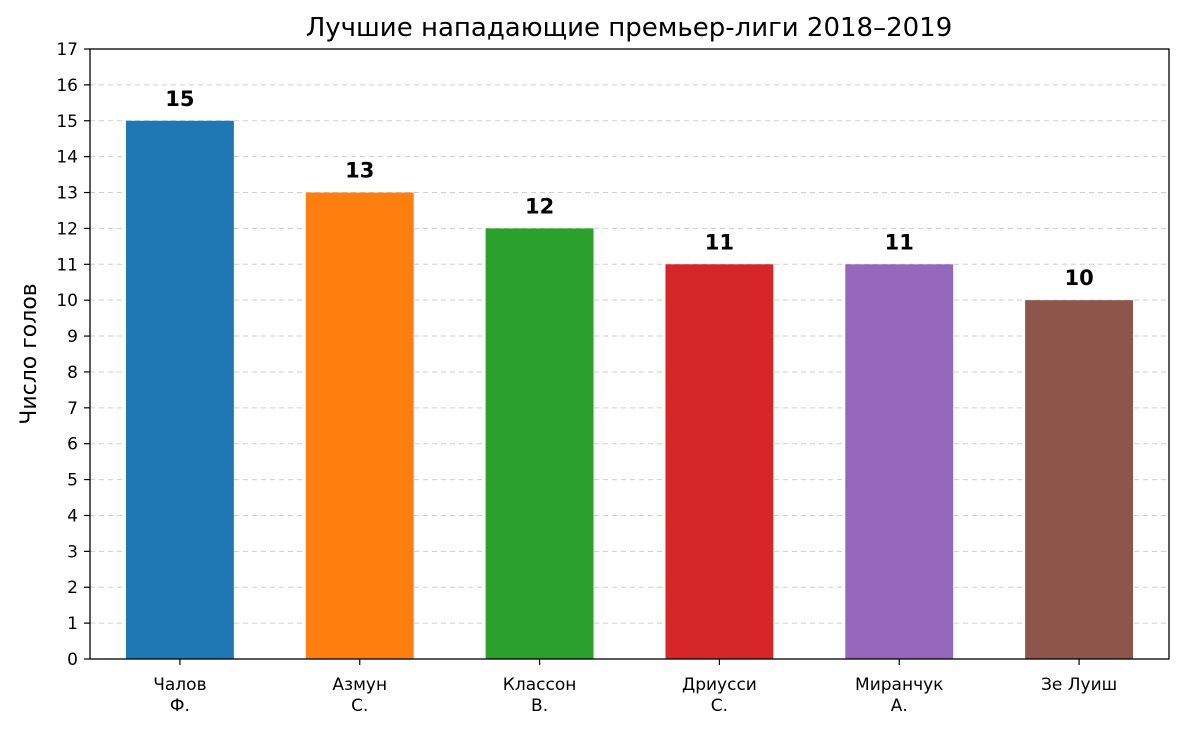  I want to click on y-axis-label: Число голов, so click(29, 354).